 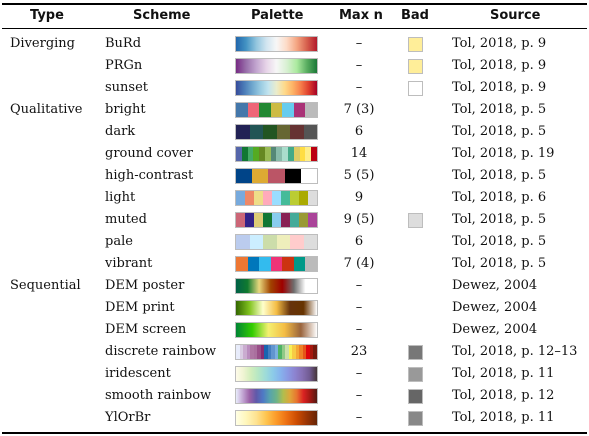 What do you see at coordinates (415, 15) in the screenshot?
I see `header-bad: Bad` at bounding box center [415, 15].